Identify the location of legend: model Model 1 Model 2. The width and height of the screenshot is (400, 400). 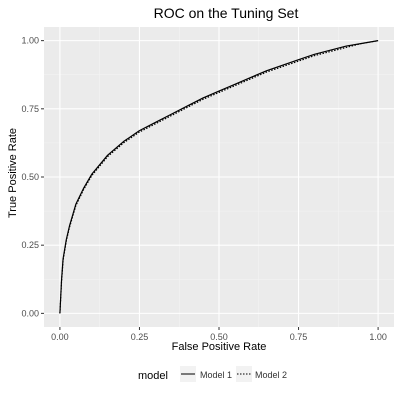
(212, 374).